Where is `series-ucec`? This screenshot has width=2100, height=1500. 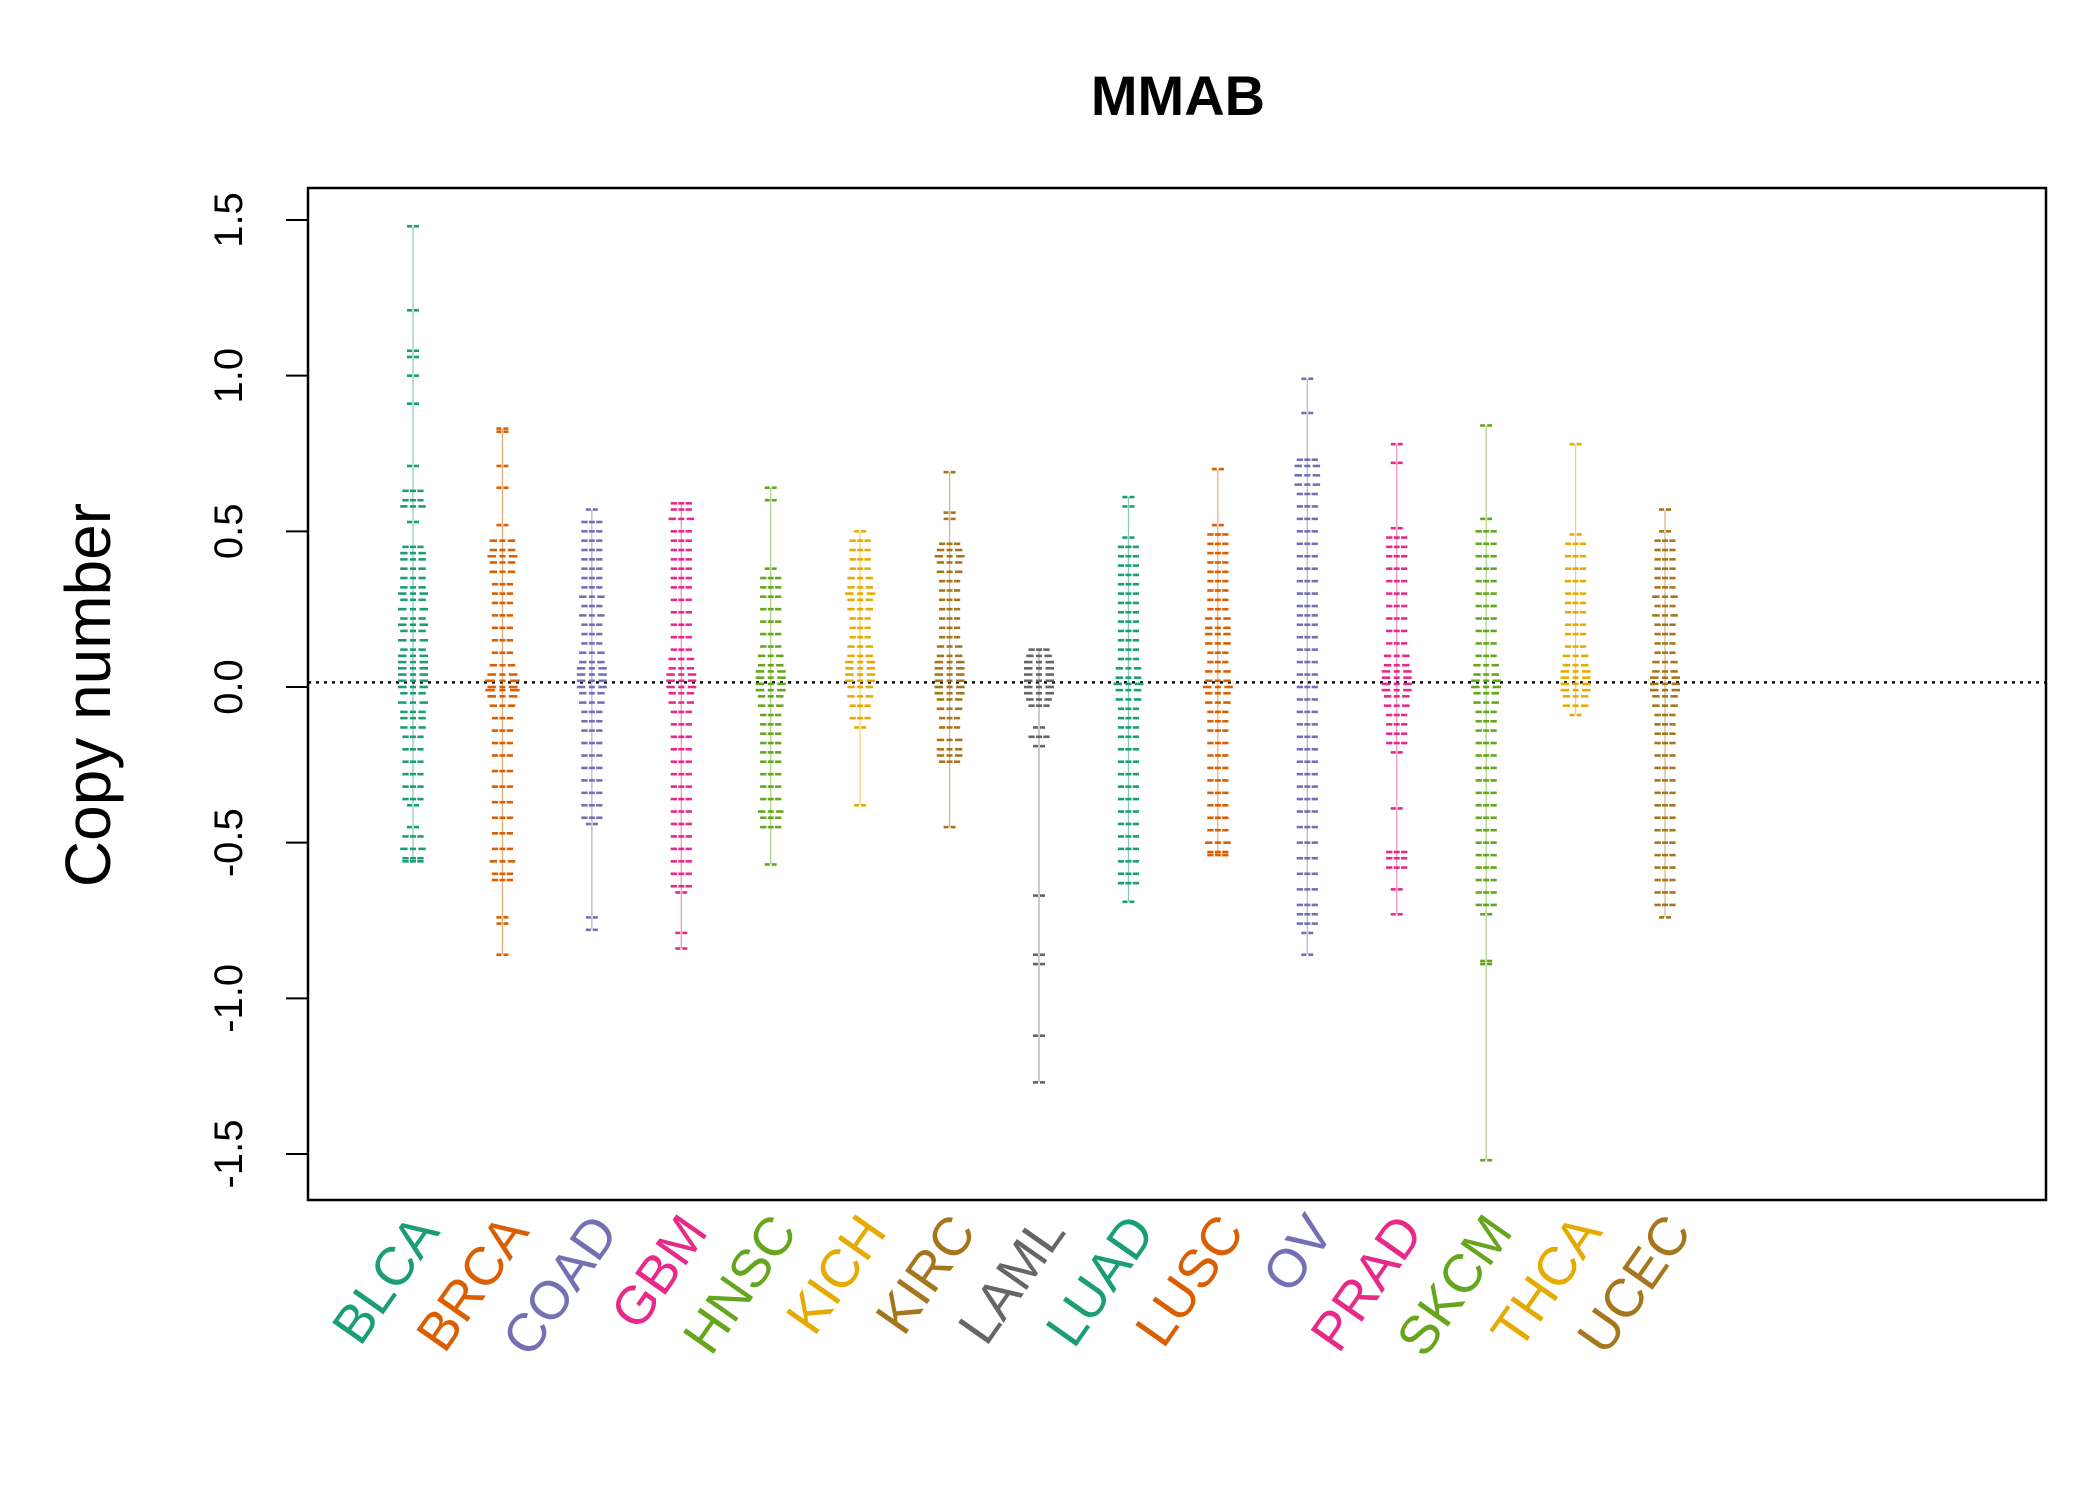
series-ucec is located at coordinates (1665, 713).